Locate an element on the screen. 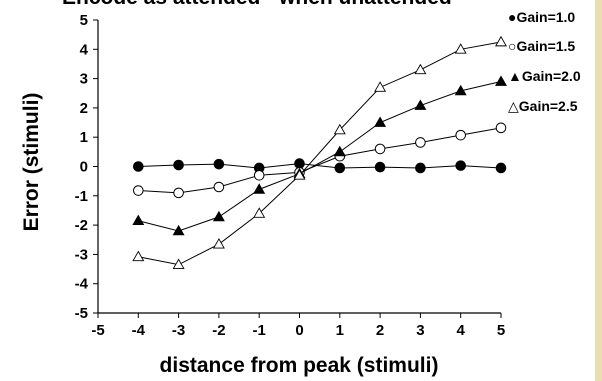 This screenshot has width=602, height=381. y-tick-label: -2 is located at coordinates (81, 225).